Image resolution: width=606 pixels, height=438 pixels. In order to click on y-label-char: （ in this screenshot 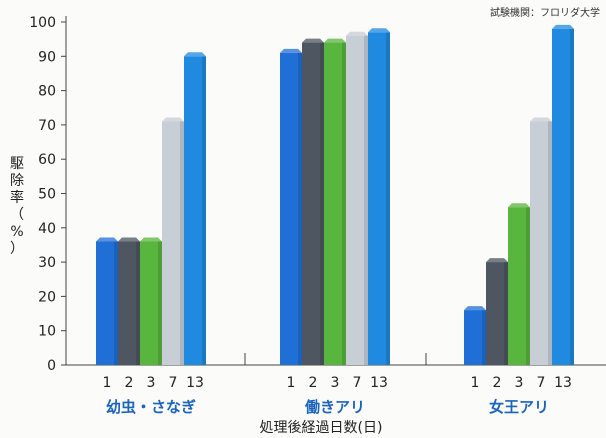, I will do `click(17, 215)`.